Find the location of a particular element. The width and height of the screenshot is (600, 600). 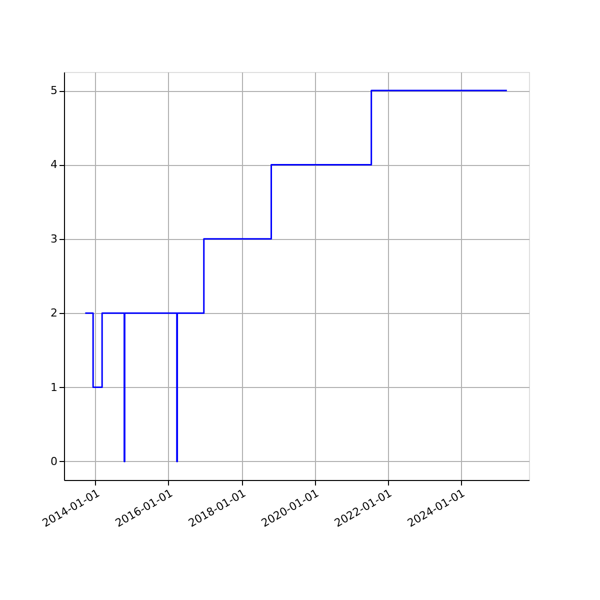

y-tick-label: 3 is located at coordinates (54, 239).